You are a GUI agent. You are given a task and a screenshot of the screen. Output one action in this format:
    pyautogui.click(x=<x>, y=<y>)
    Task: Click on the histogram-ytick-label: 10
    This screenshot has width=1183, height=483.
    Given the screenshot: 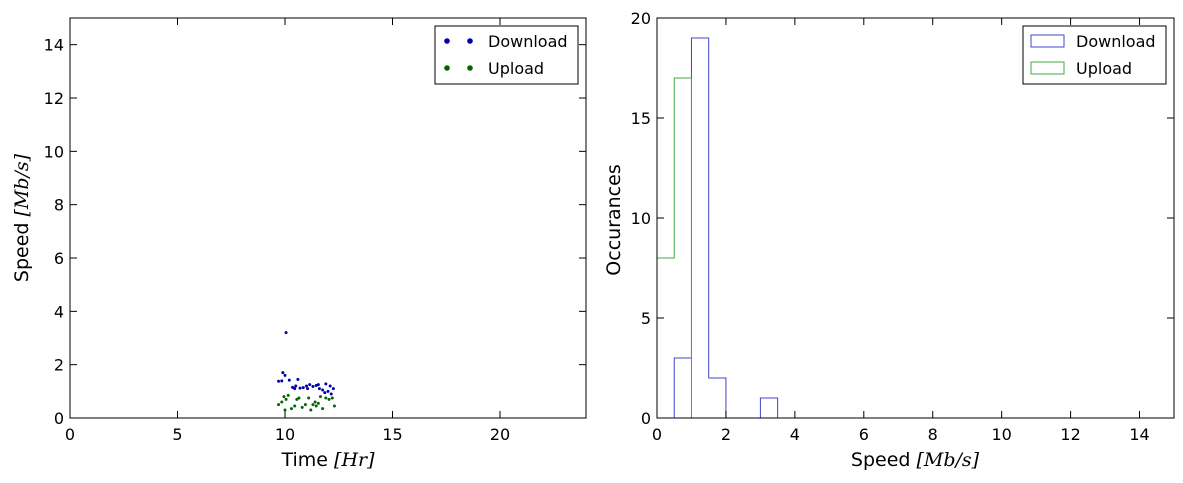 What is the action you would take?
    pyautogui.click(x=641, y=218)
    